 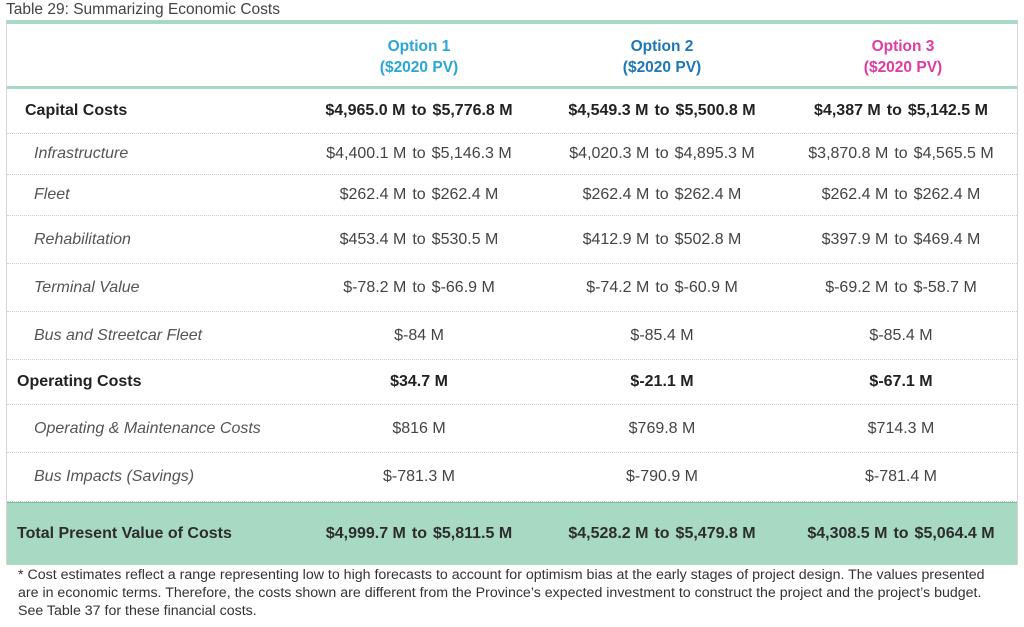 I want to click on value: $-781.4 M, so click(x=901, y=476).